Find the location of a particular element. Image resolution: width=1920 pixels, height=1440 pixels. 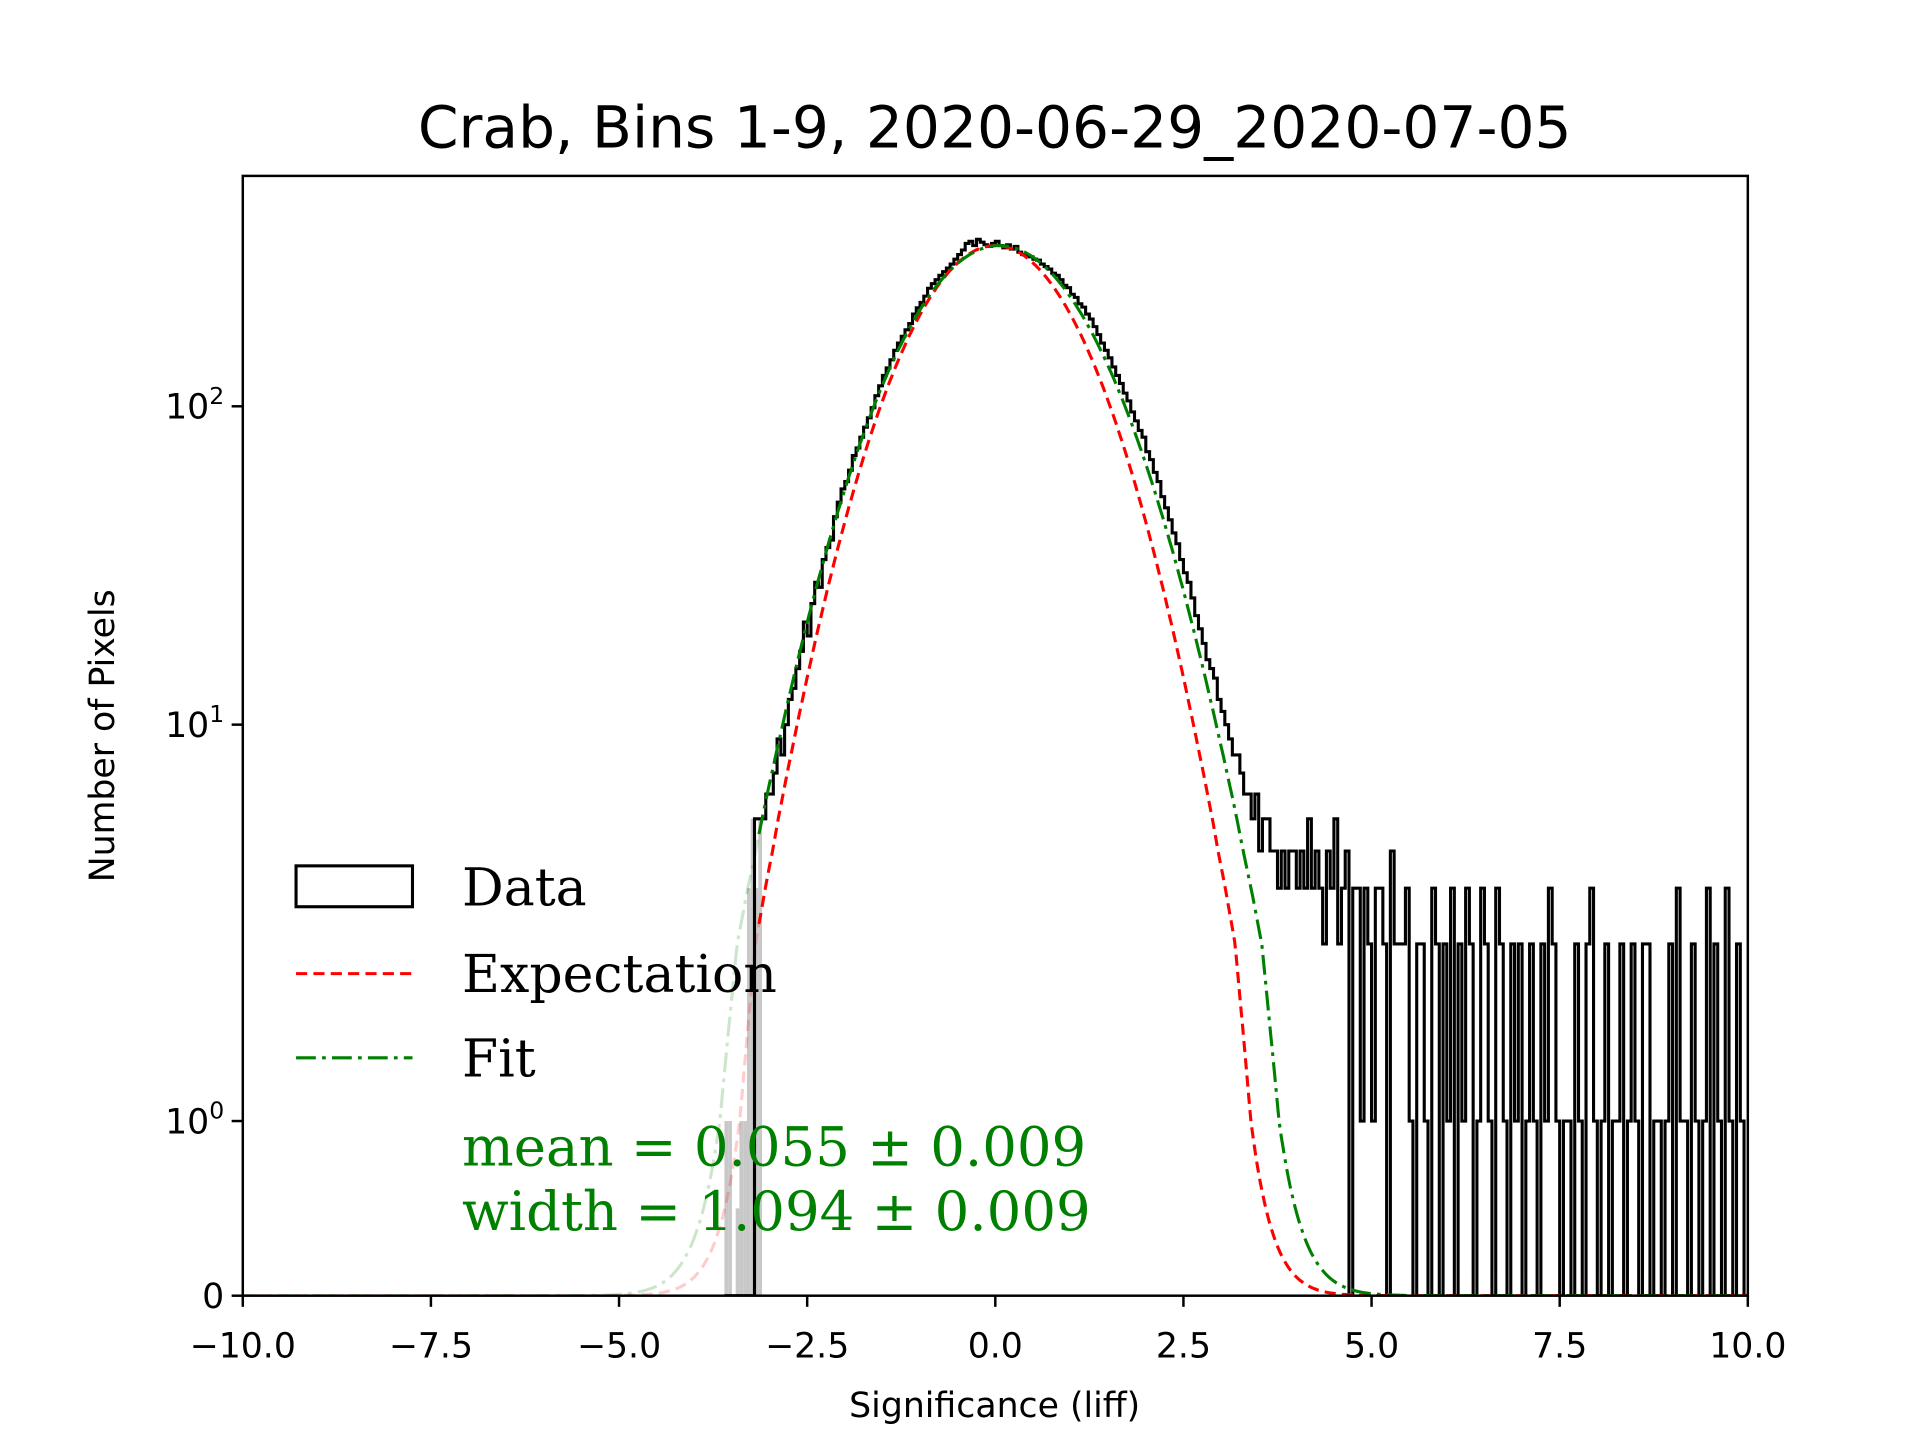

x-tick-label: −10.0 is located at coordinates (243, 1347).